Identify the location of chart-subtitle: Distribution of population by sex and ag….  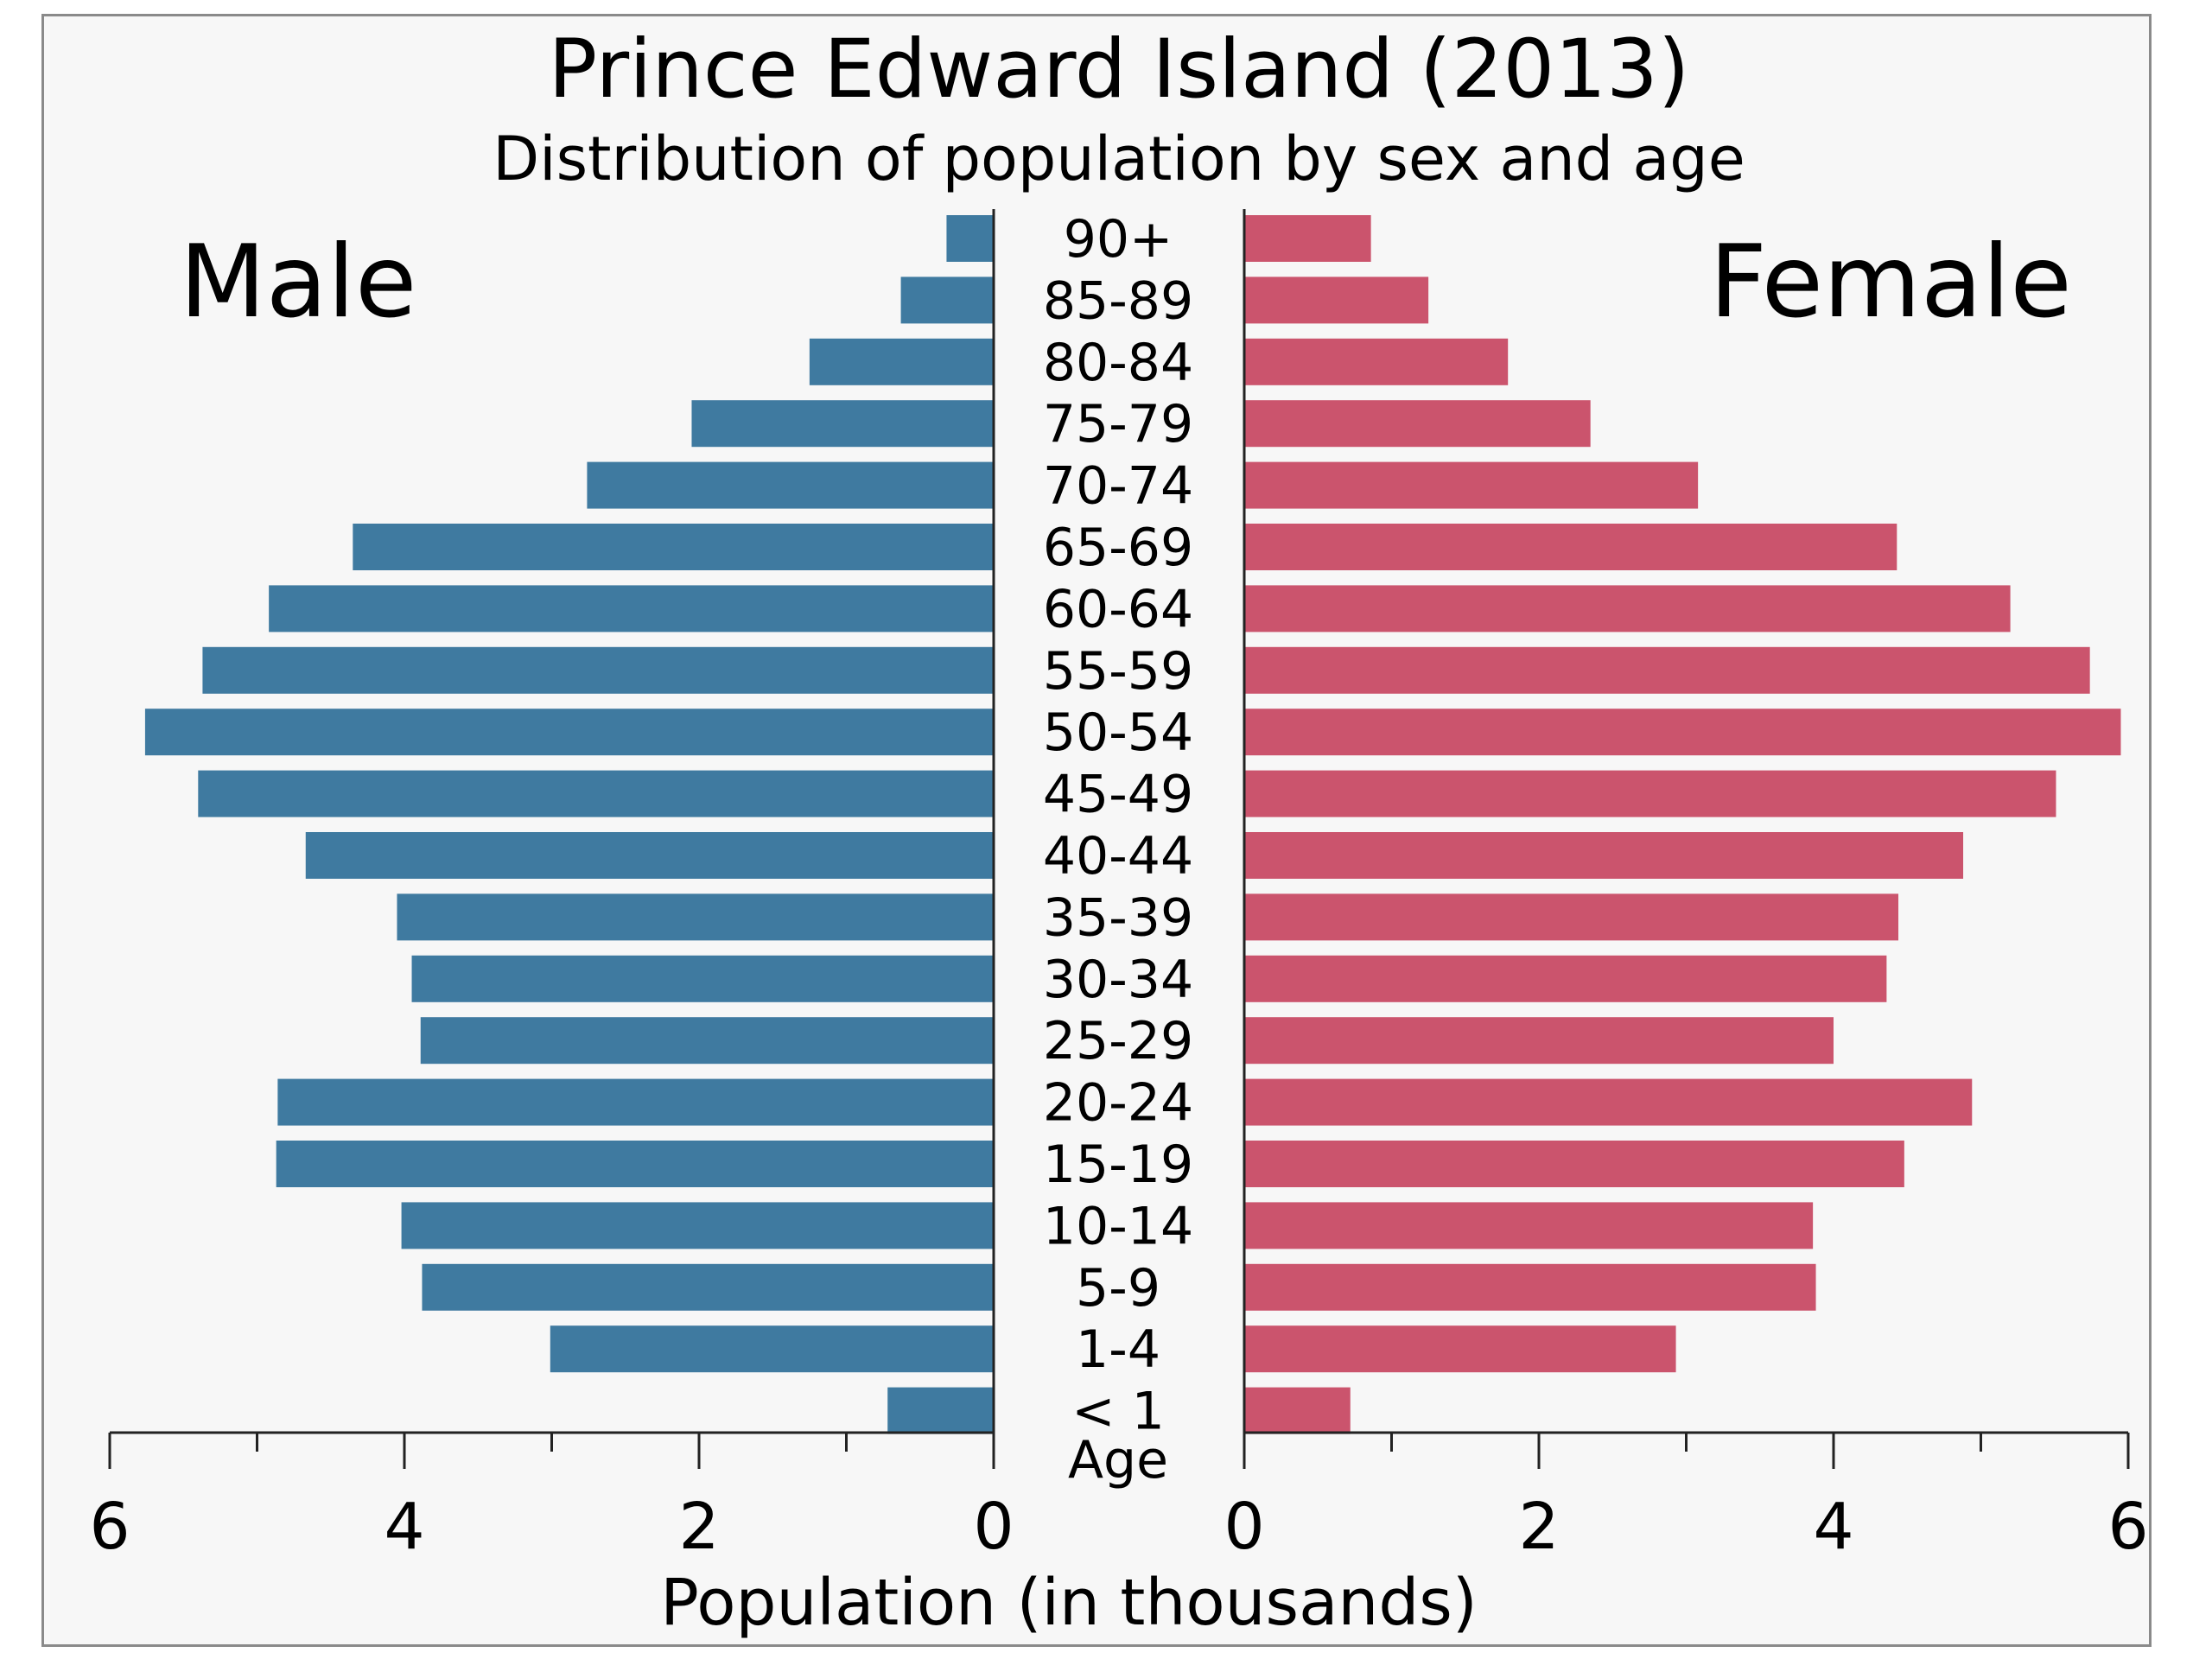
(1119, 159).